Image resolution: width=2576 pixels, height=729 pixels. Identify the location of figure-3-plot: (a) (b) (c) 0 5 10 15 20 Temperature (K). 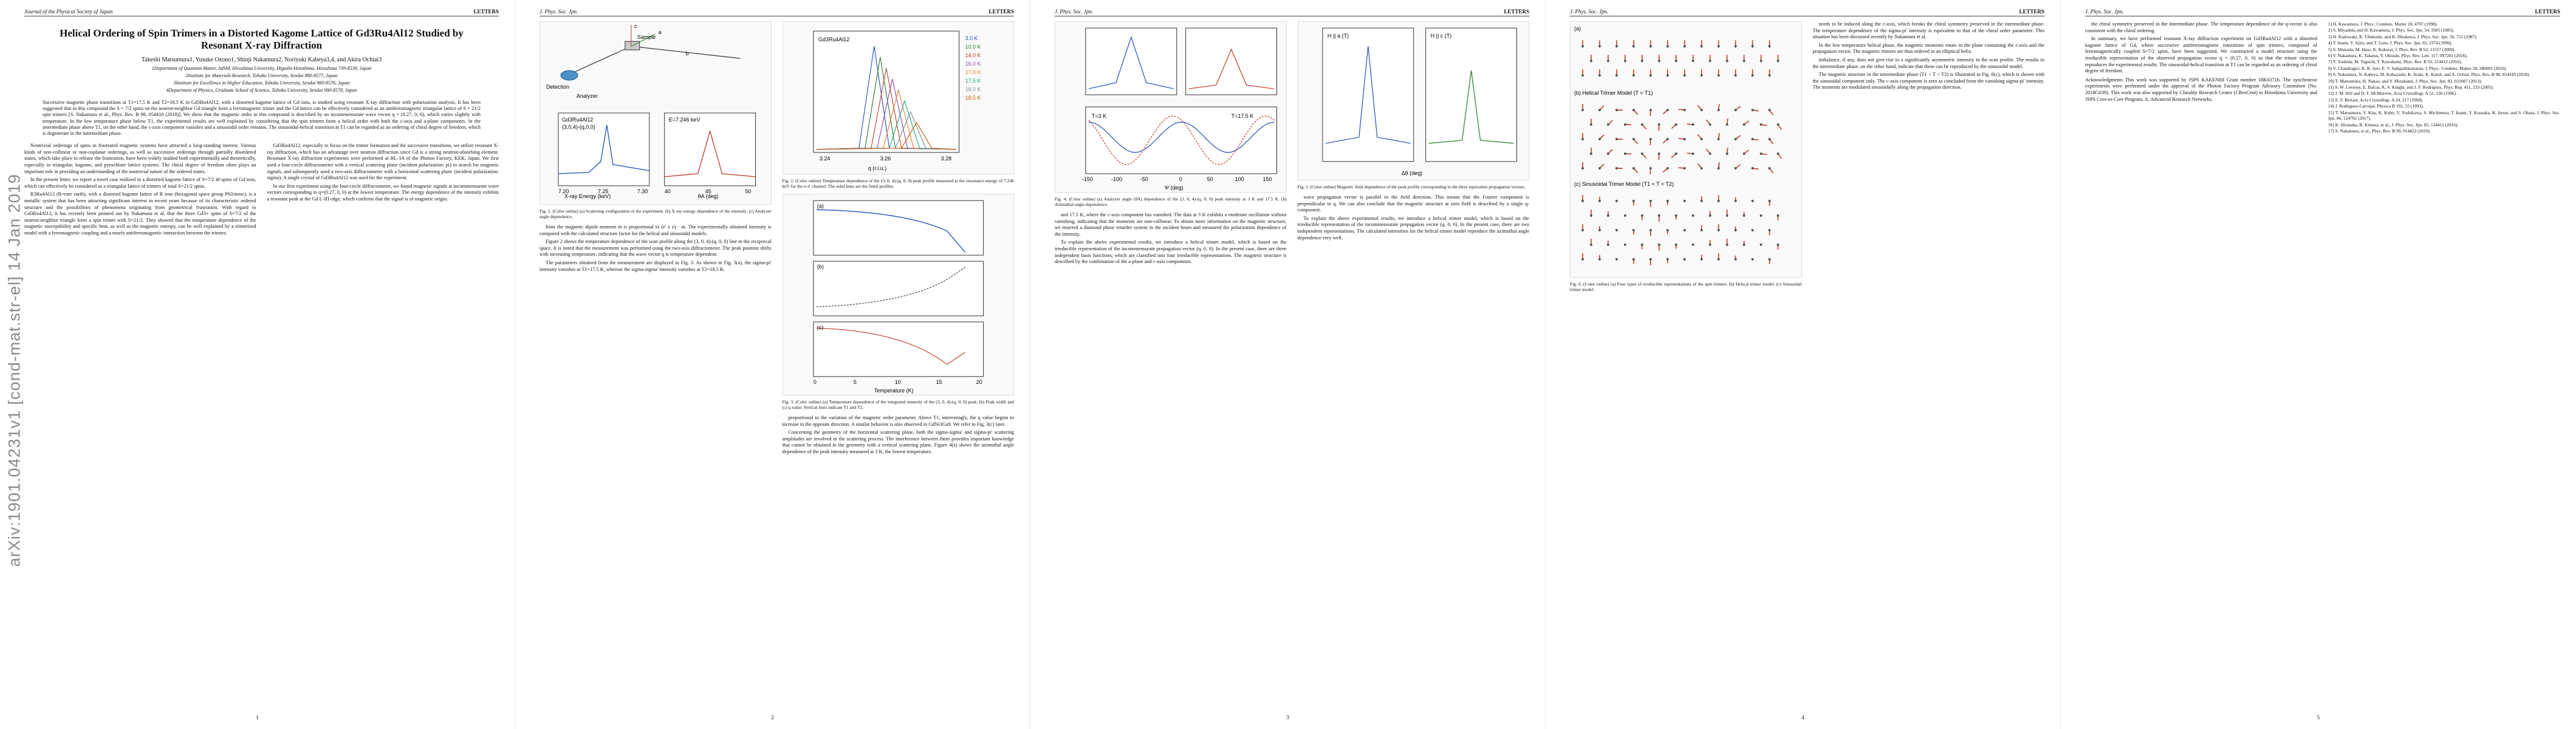
(898, 297).